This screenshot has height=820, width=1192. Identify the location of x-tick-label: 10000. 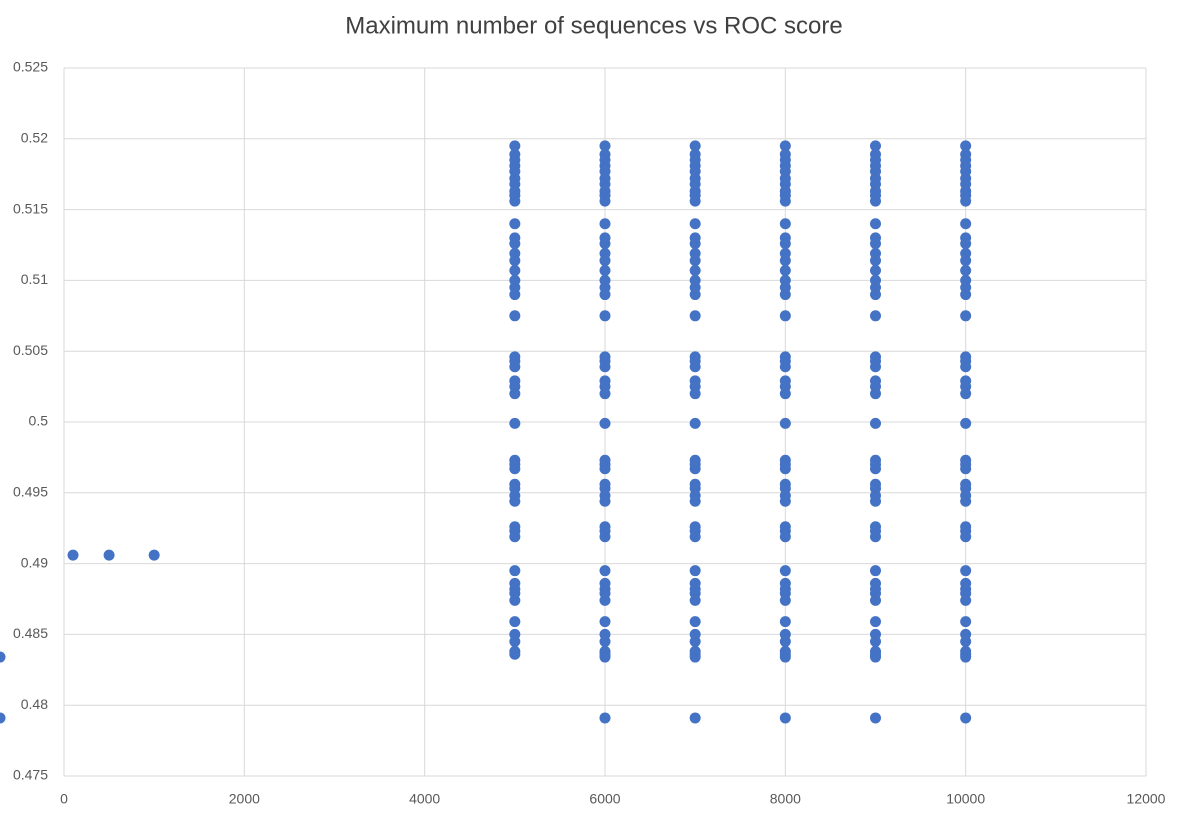
(965, 799).